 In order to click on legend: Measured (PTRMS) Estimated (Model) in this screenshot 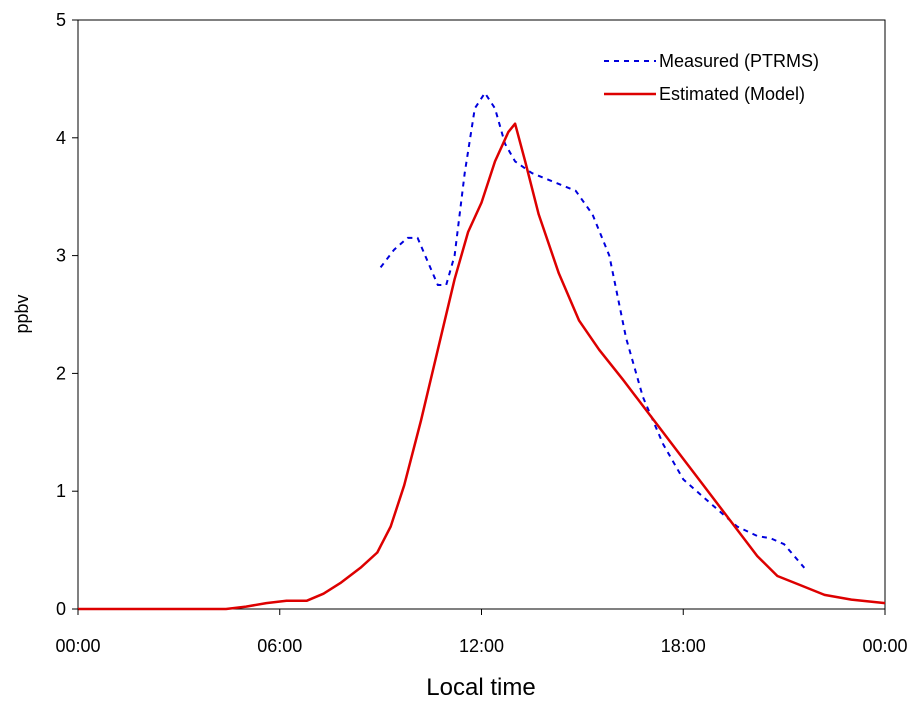, I will do `click(711, 77)`.